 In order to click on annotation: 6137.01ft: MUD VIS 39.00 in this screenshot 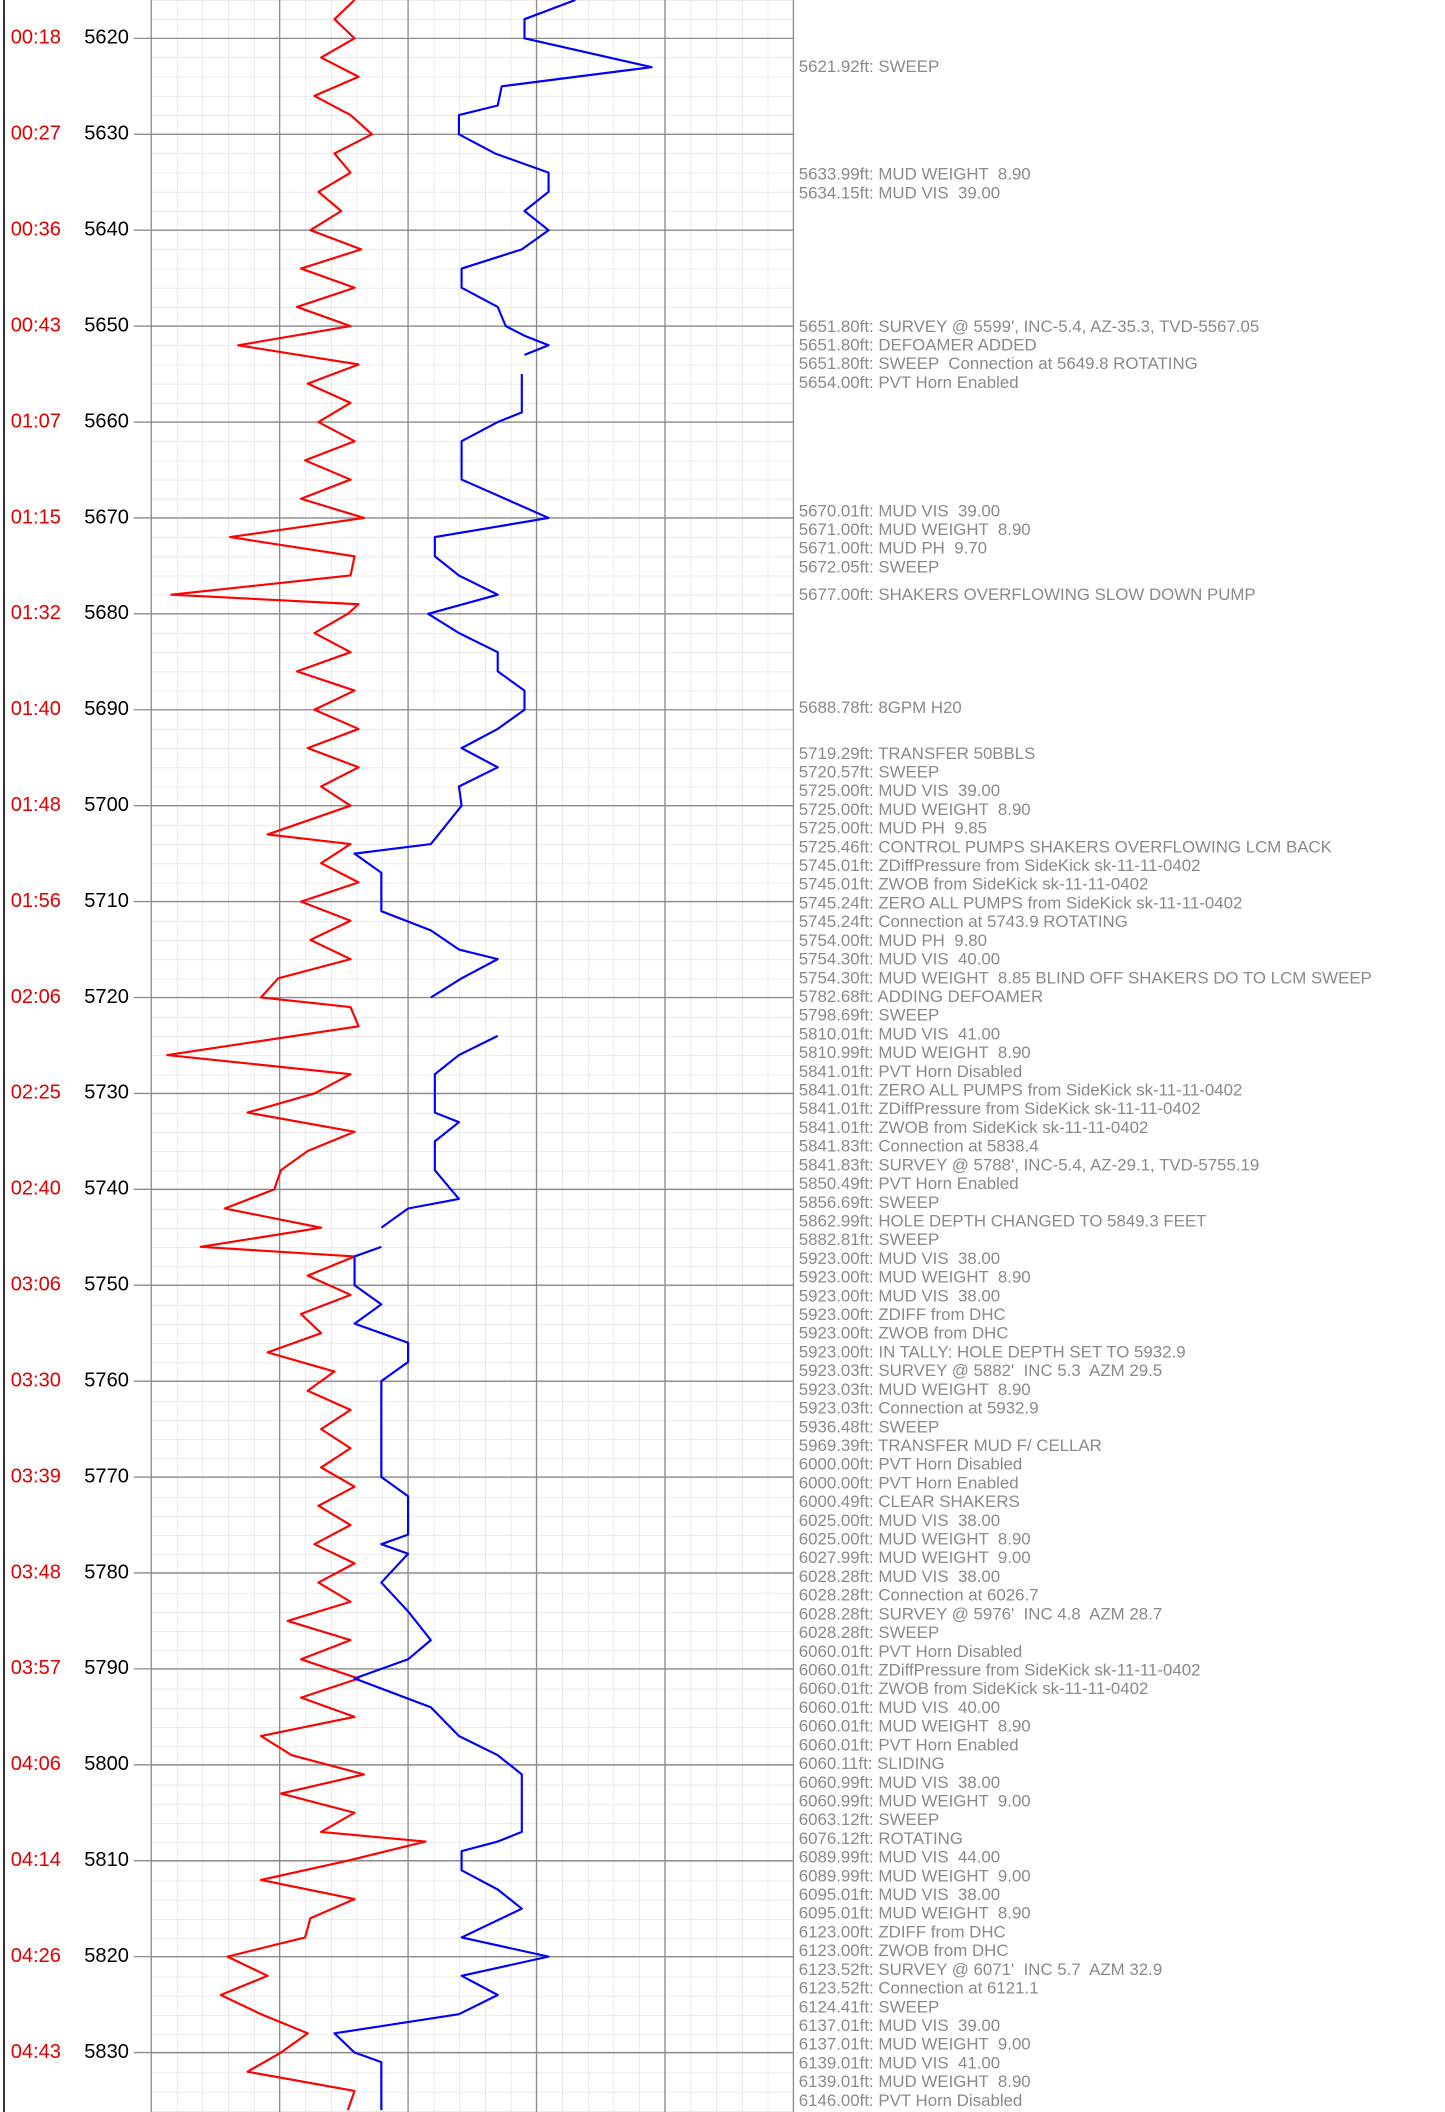, I will do `click(899, 2025)`.